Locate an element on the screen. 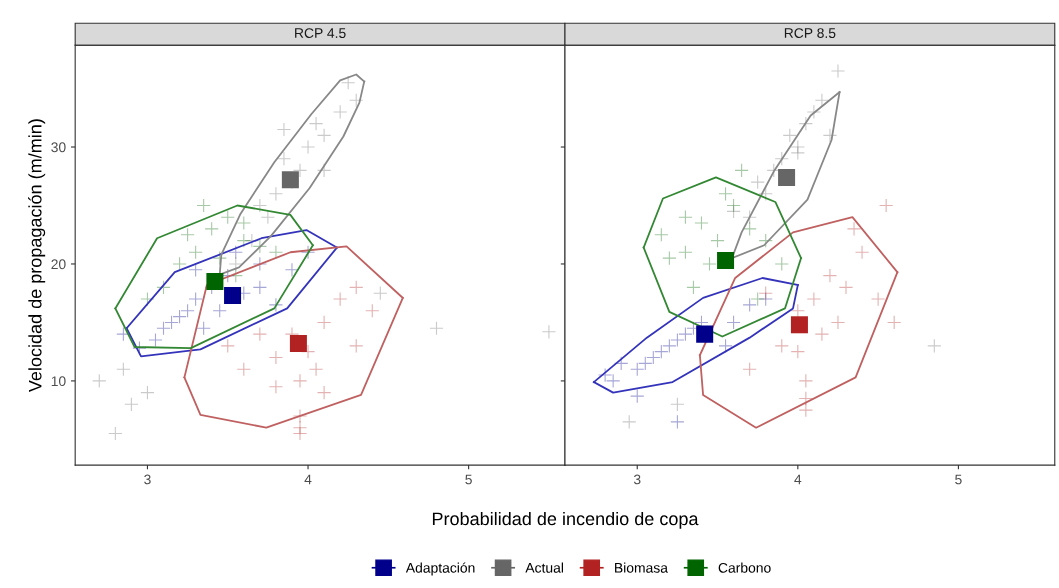 This screenshot has width=1059, height=588. y-tick-label: 20 is located at coordinates (58, 264).